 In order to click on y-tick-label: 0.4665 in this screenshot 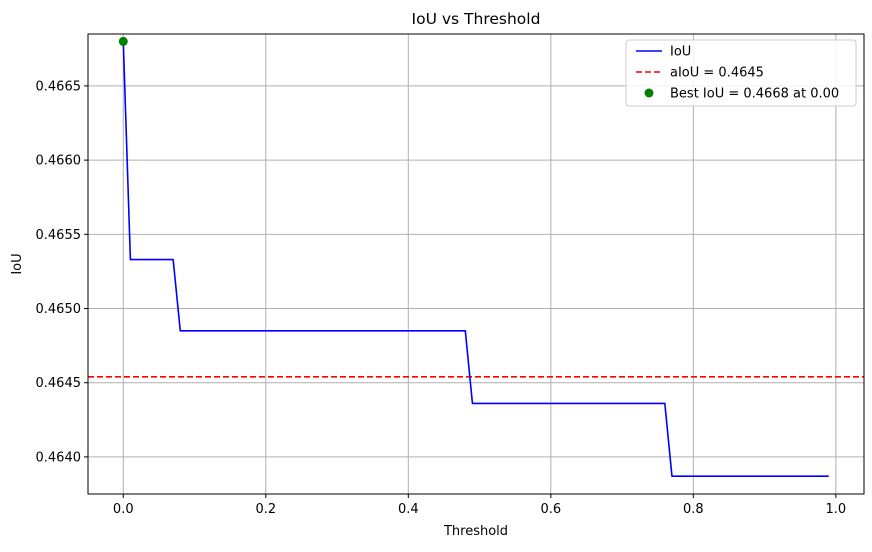, I will do `click(59, 86)`.